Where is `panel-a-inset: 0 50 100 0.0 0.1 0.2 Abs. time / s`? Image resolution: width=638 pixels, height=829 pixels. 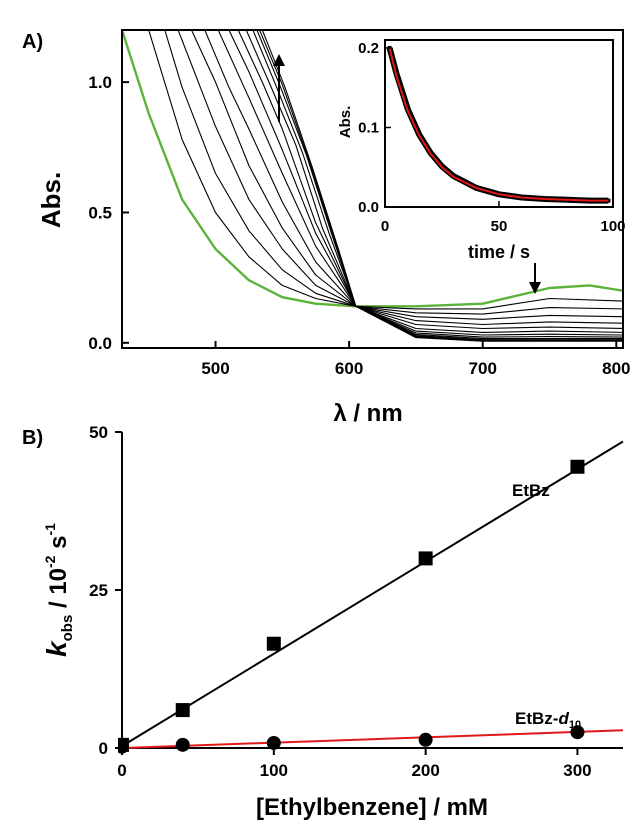
panel-a-inset: 0 50 100 0.0 0.1 0.2 Abs. time / s is located at coordinates (481, 150).